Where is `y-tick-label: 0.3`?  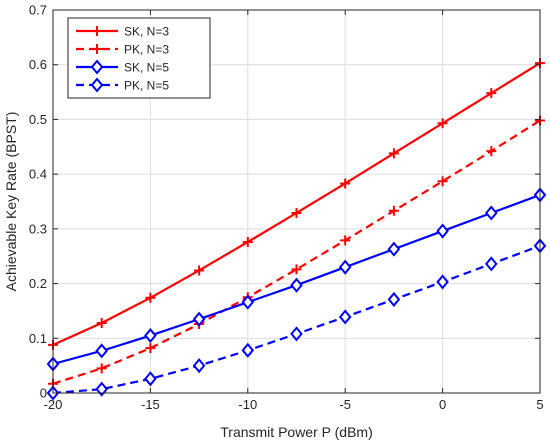 y-tick-label: 0.3 is located at coordinates (38, 228).